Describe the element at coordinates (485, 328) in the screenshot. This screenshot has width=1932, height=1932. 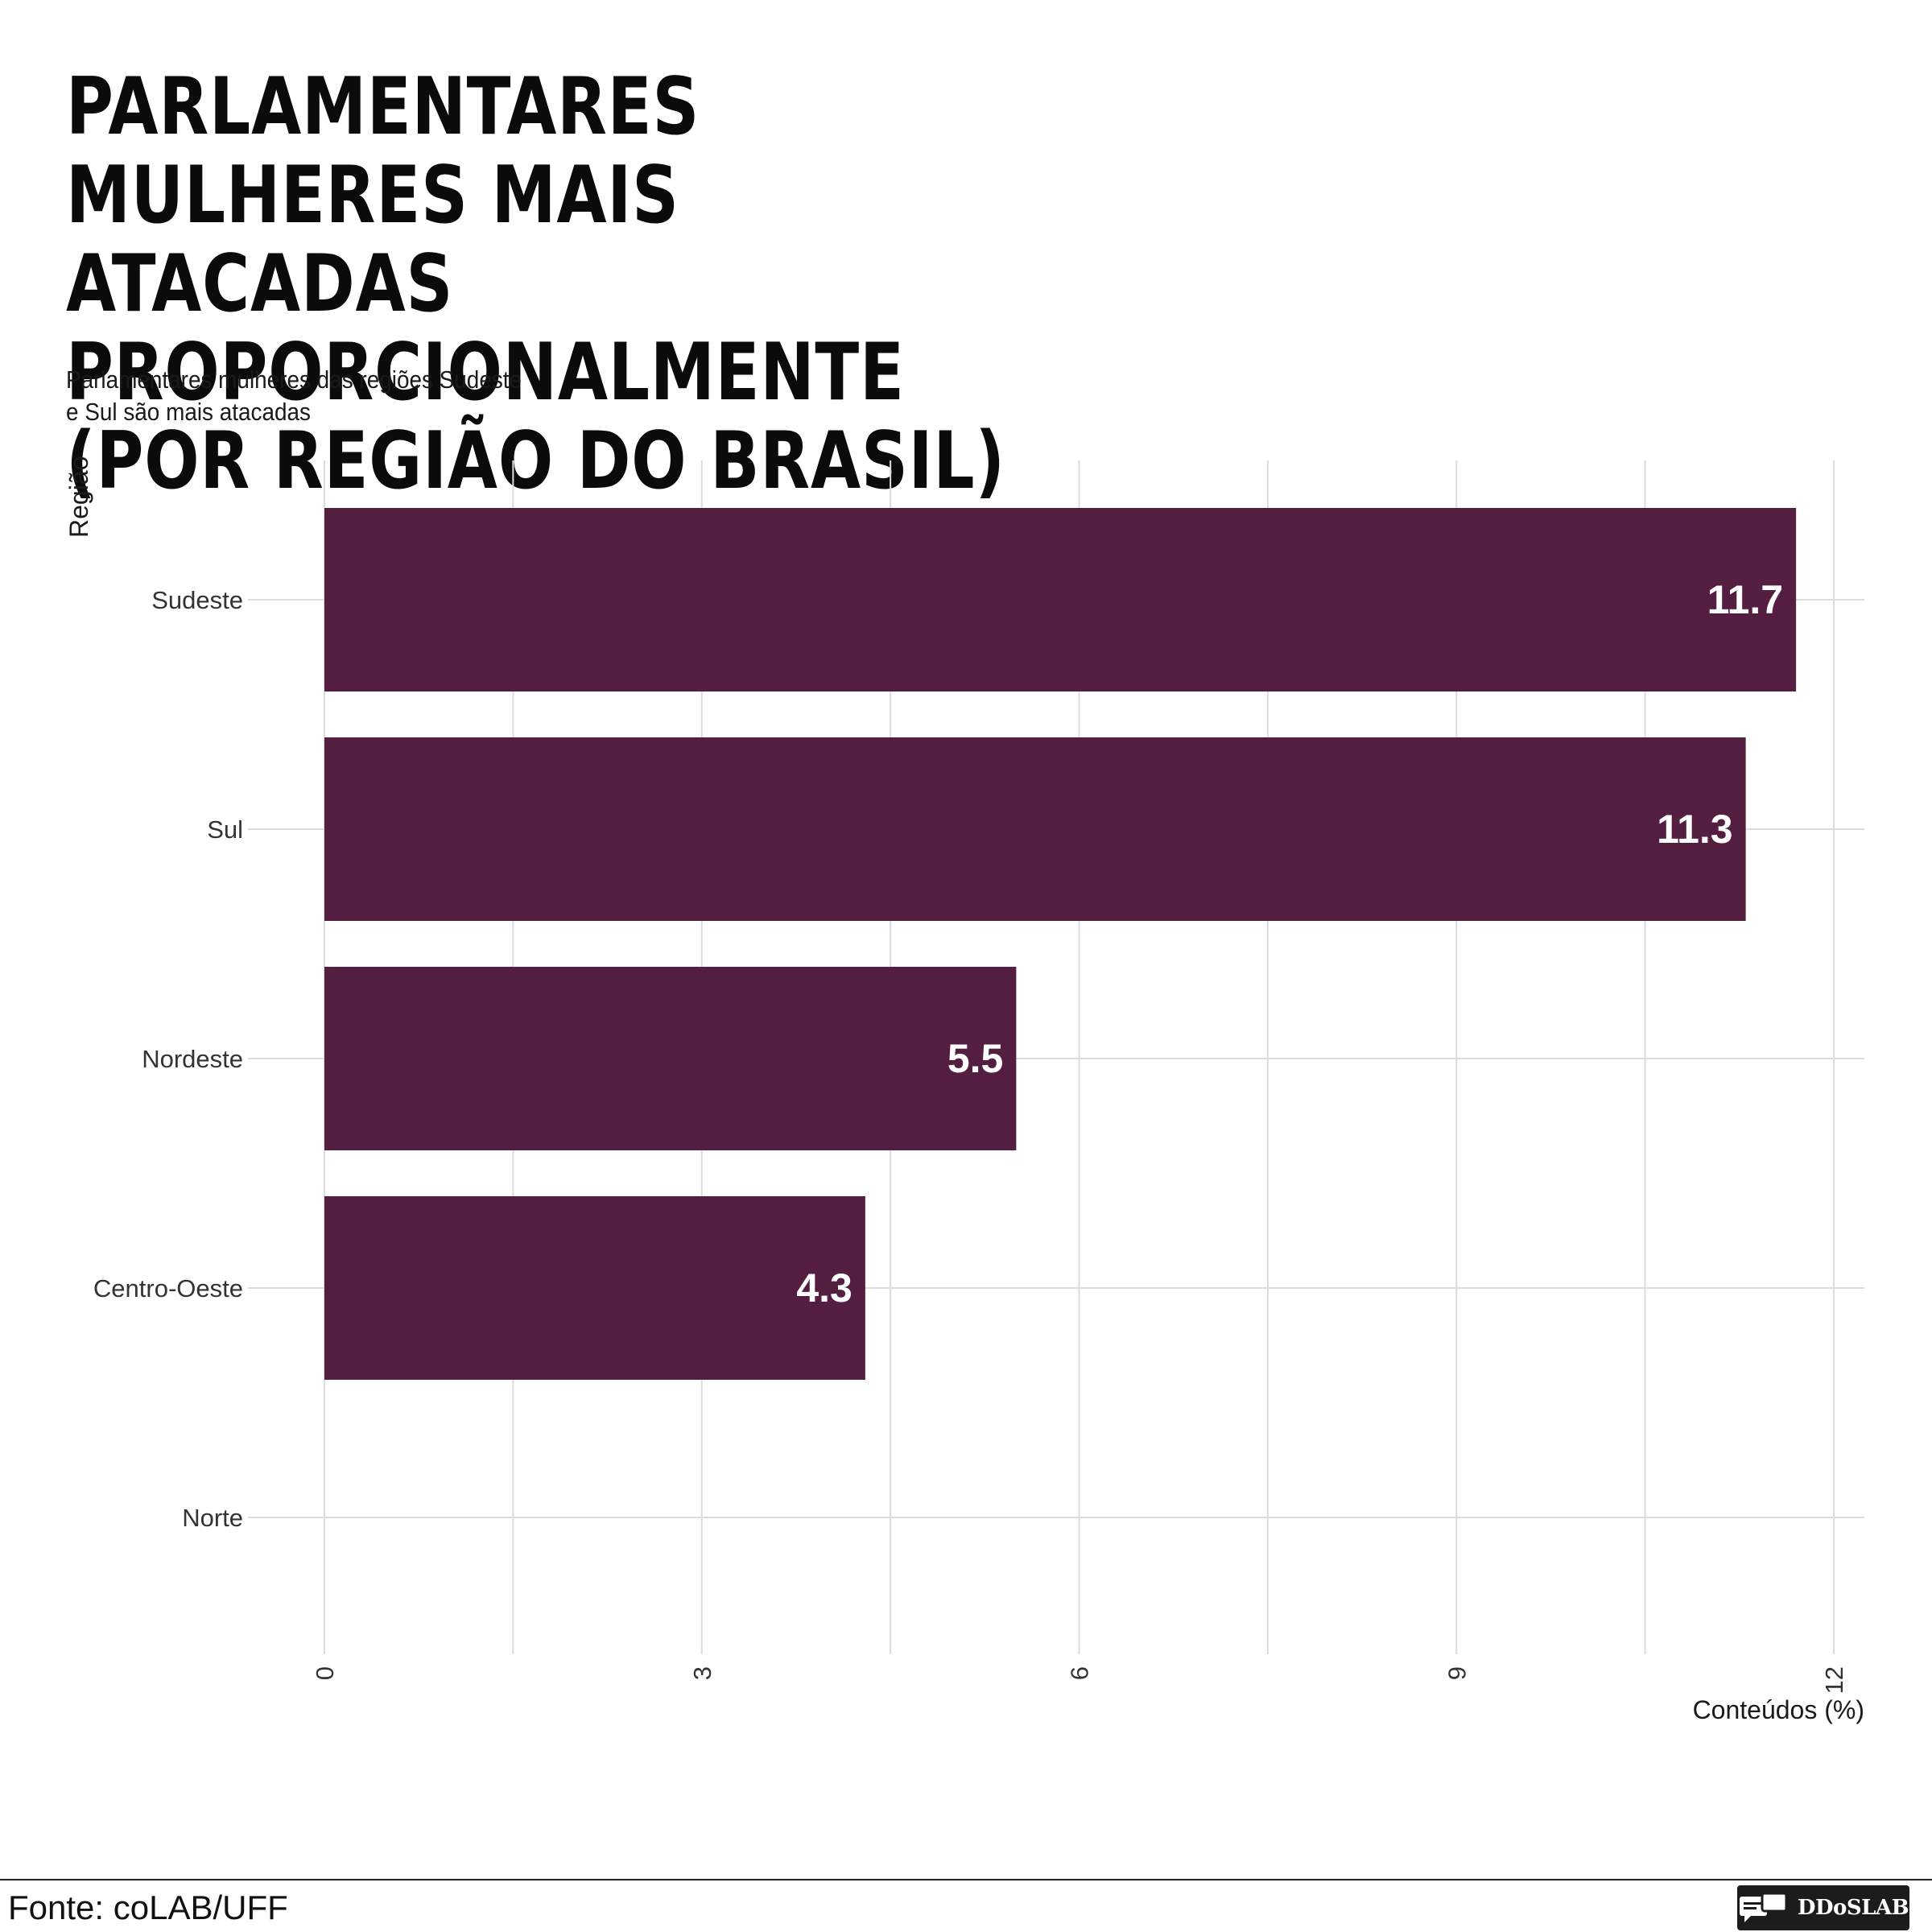
I see `title-line-2: ATACADAS PROPORCIONALMENTE` at that location.